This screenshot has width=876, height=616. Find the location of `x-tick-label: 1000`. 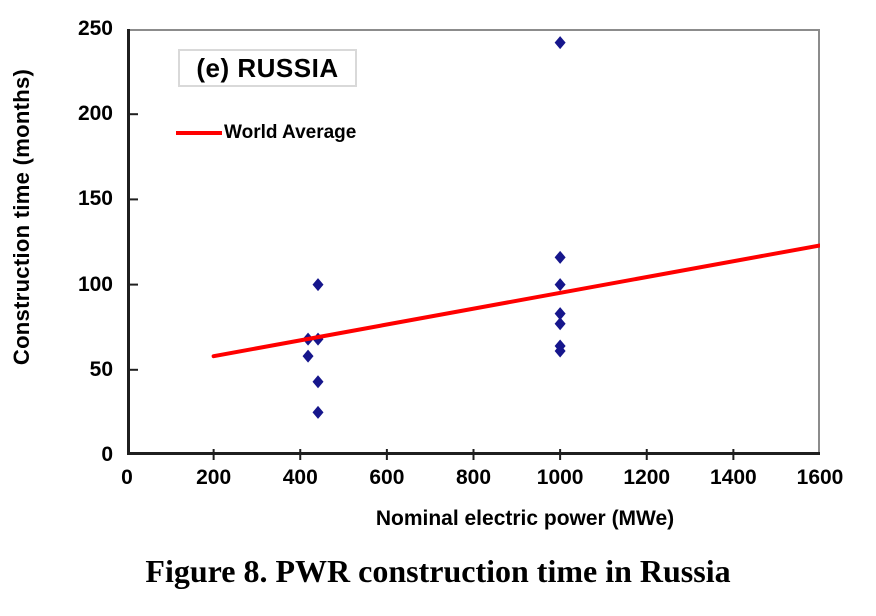

x-tick-label: 1000 is located at coordinates (560, 477).